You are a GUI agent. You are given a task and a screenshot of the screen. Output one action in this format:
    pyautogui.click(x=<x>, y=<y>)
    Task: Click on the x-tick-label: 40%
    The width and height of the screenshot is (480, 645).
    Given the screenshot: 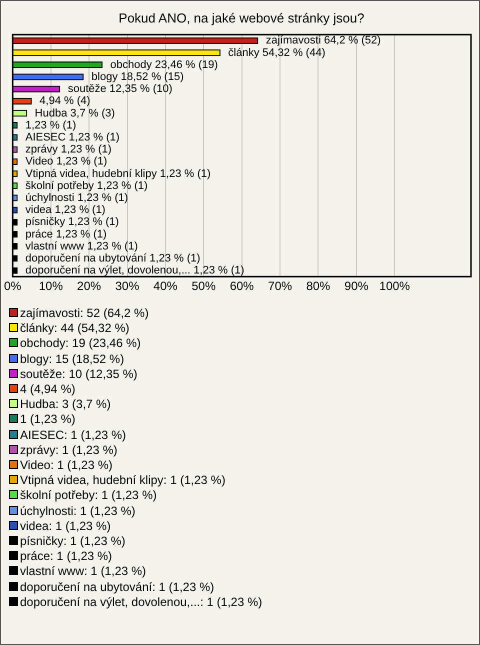 What is the action you would take?
    pyautogui.click(x=165, y=286)
    